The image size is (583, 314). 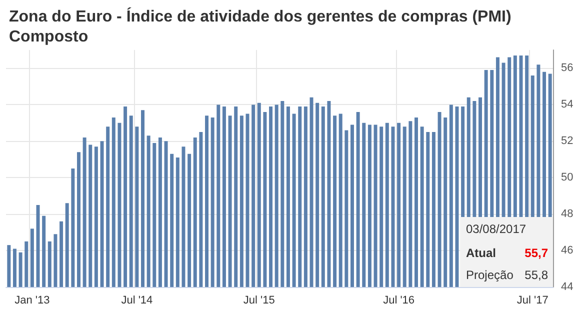 What do you see at coordinates (536, 275) in the screenshot?
I see `annotation: 55,8` at bounding box center [536, 275].